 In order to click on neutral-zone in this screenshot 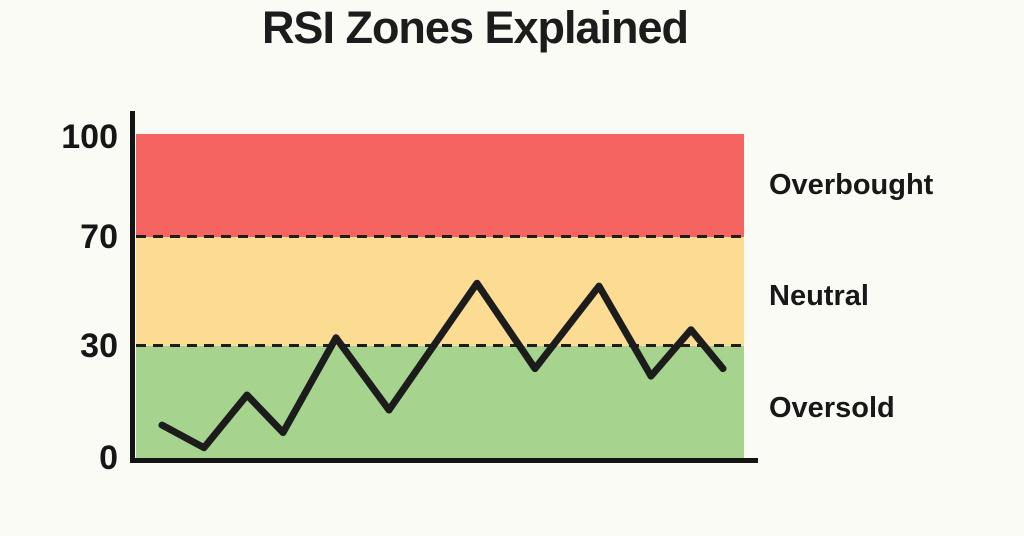, I will do `click(440, 291)`.